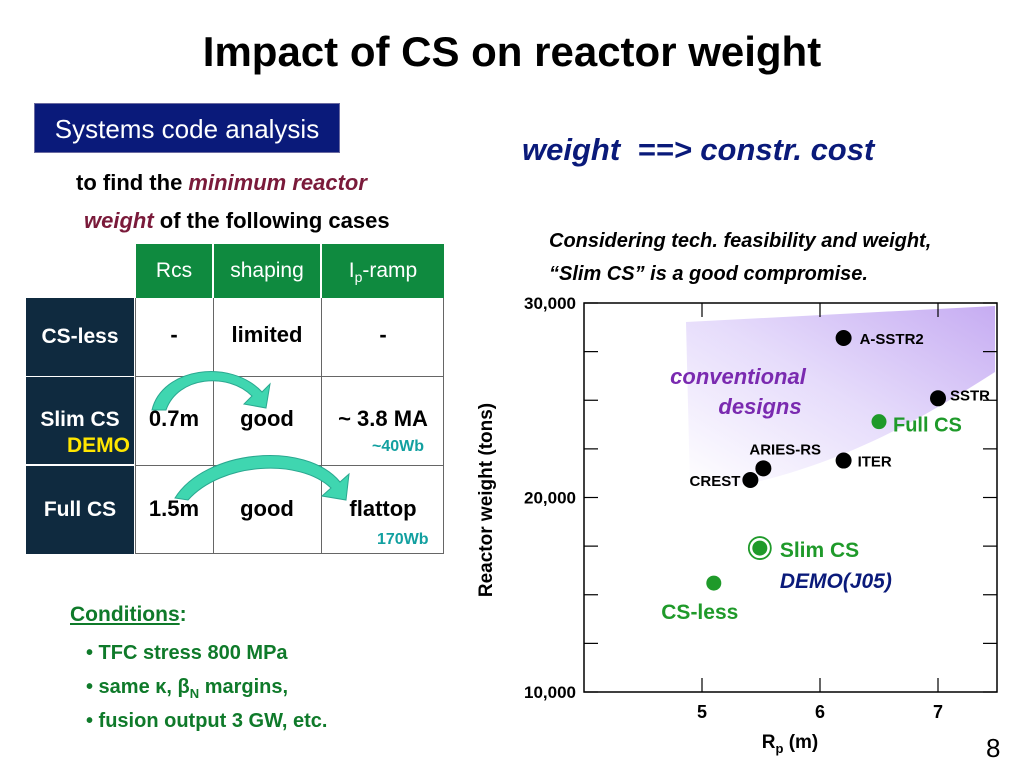 The width and height of the screenshot is (1024, 768). What do you see at coordinates (351, 270) in the screenshot?
I see `ip-symbol: I` at bounding box center [351, 270].